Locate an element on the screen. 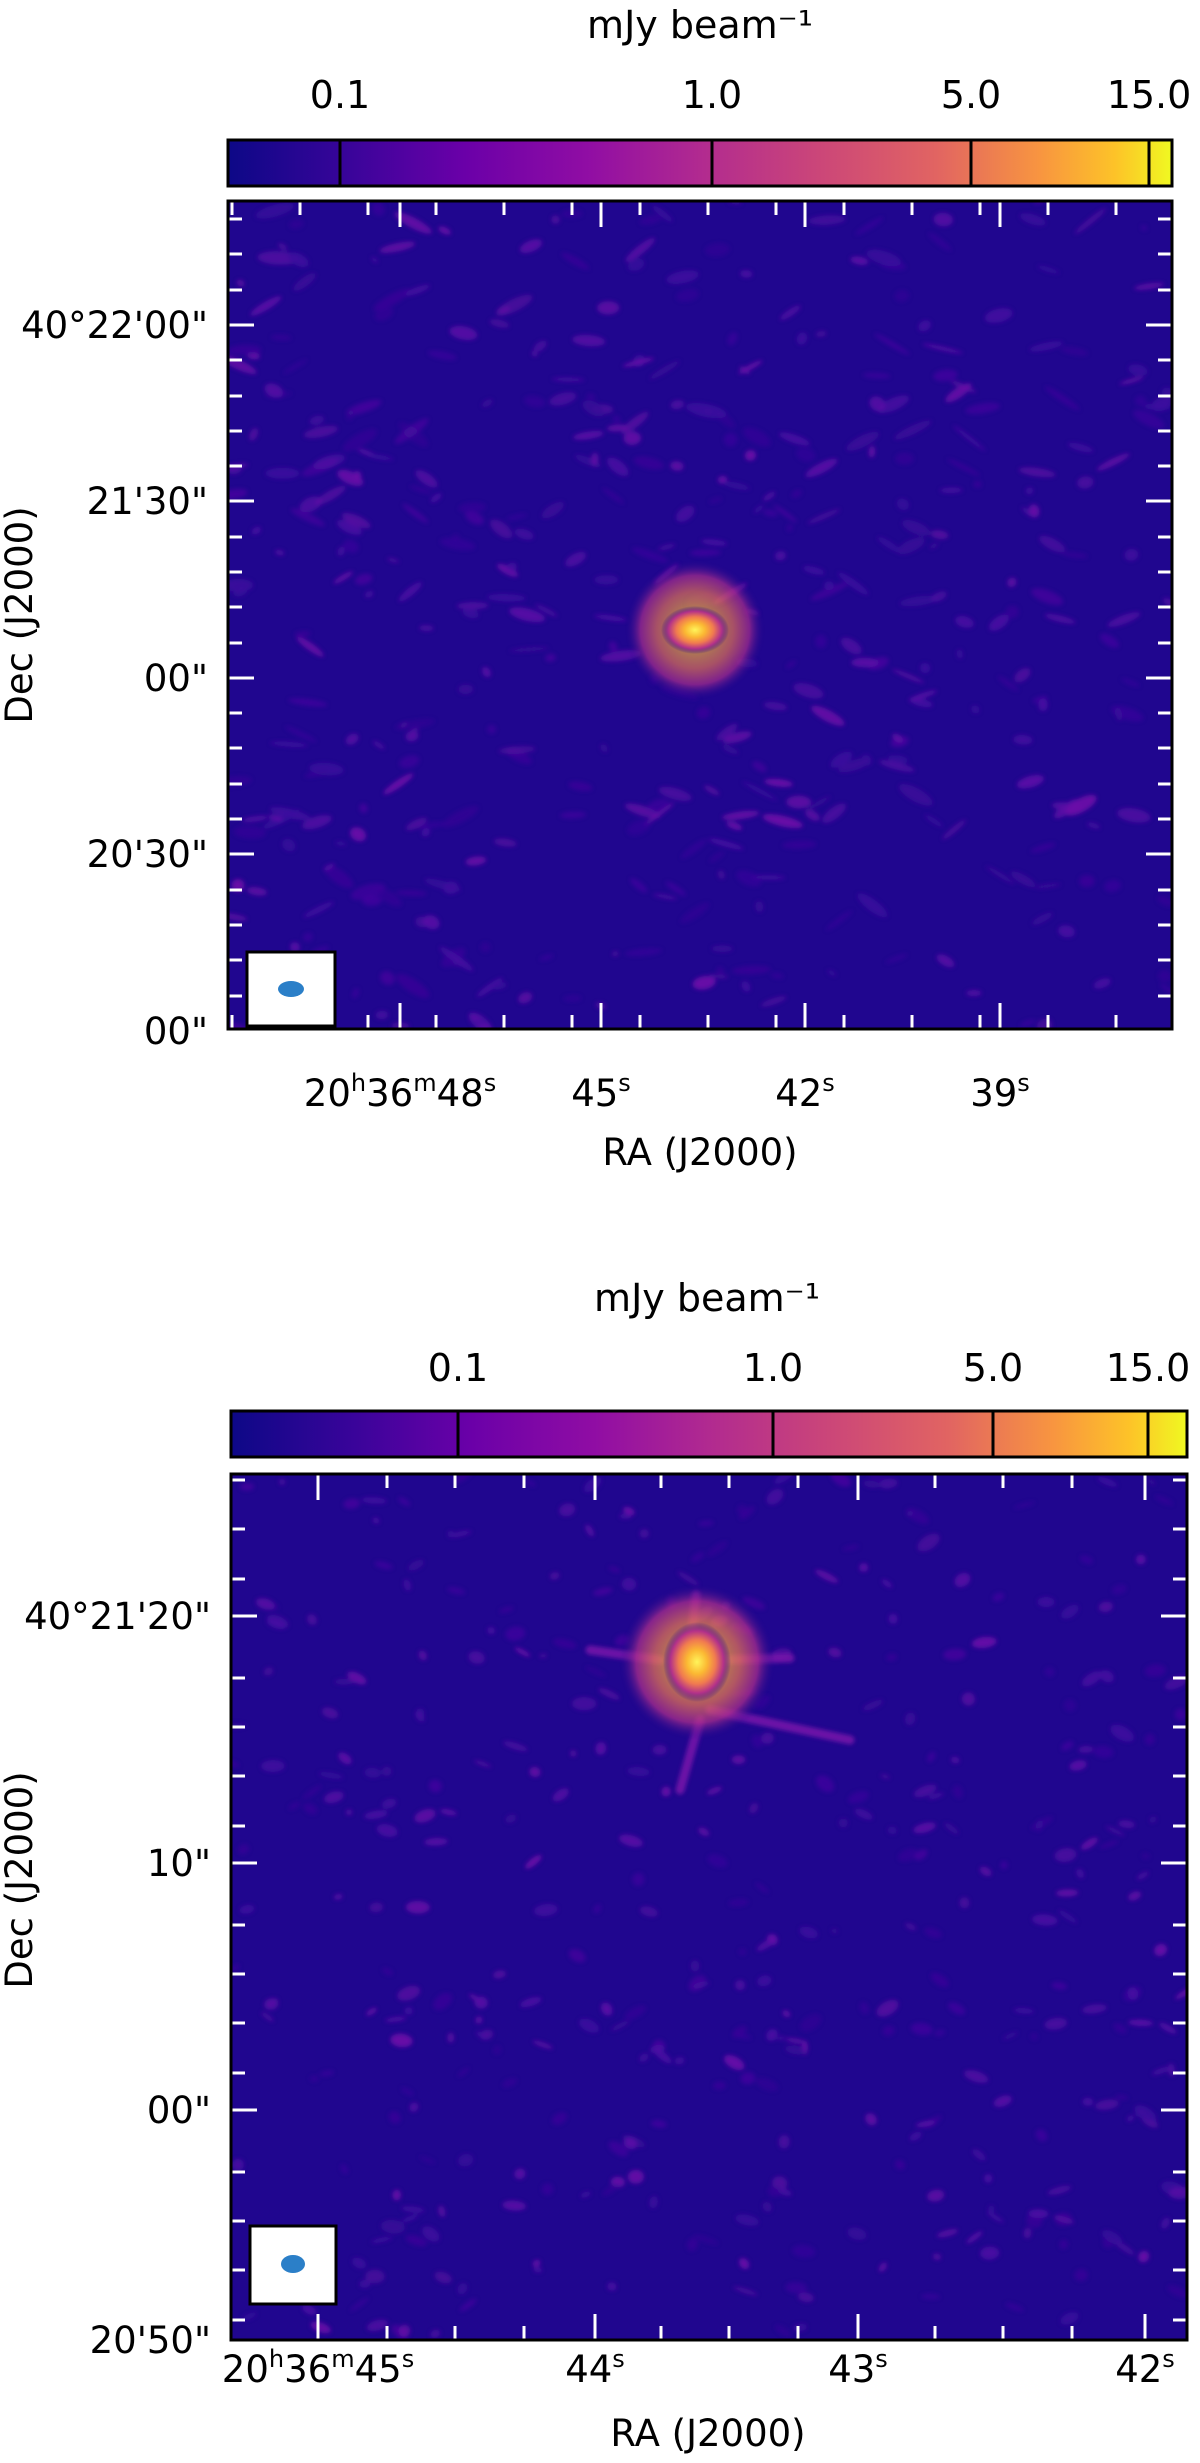  x-tick-label: 44s is located at coordinates (595, 2368).